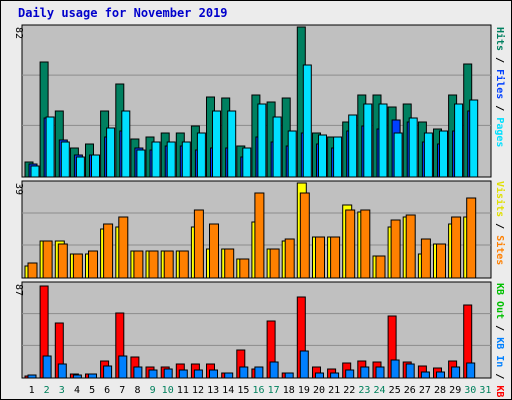  I want to click on legend-top: Hits / Files / Pages, so click(500, 87).